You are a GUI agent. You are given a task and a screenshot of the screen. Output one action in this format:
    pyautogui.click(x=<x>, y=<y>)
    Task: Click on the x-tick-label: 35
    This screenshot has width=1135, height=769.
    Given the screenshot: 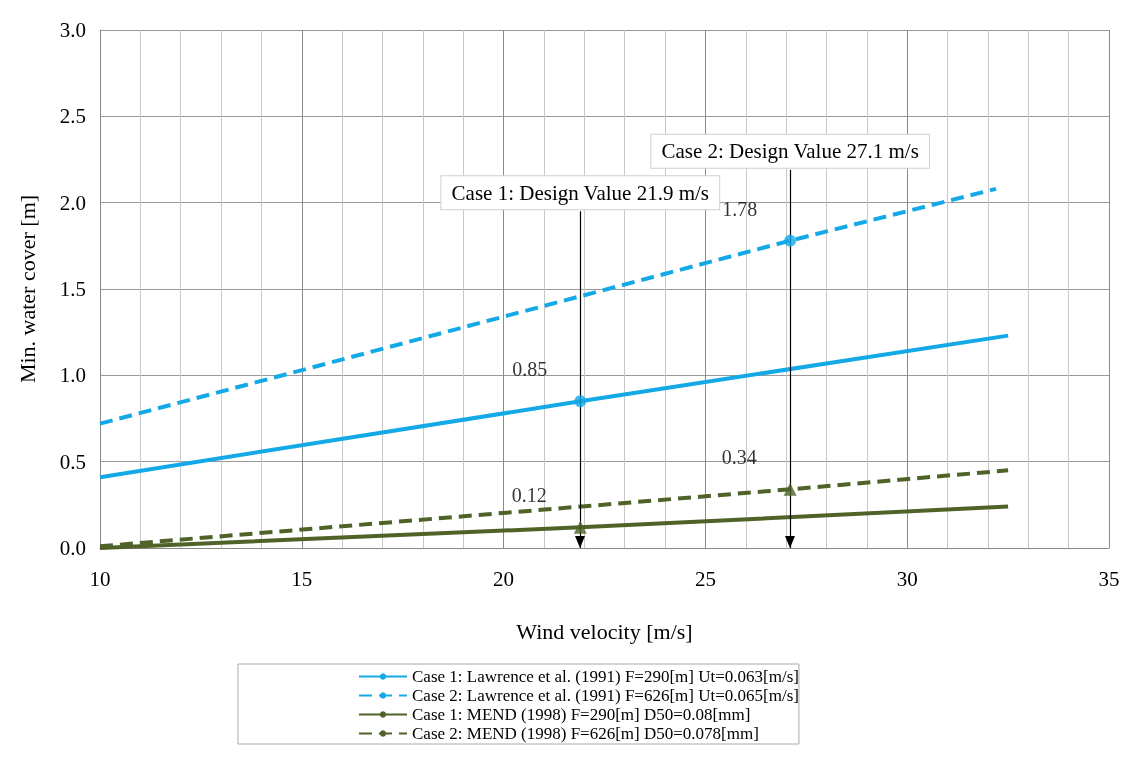 What is the action you would take?
    pyautogui.click(x=1109, y=578)
    